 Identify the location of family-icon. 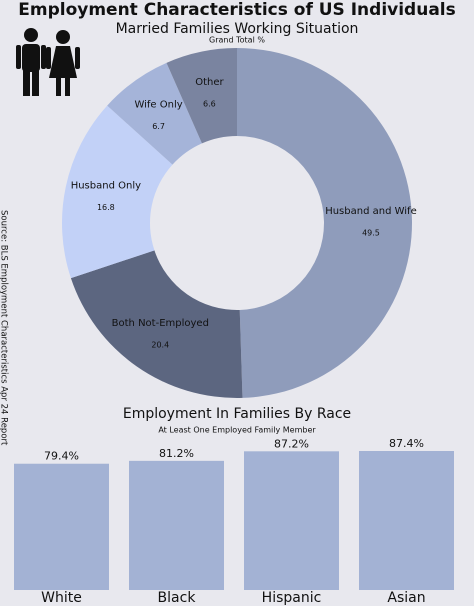
(48, 62).